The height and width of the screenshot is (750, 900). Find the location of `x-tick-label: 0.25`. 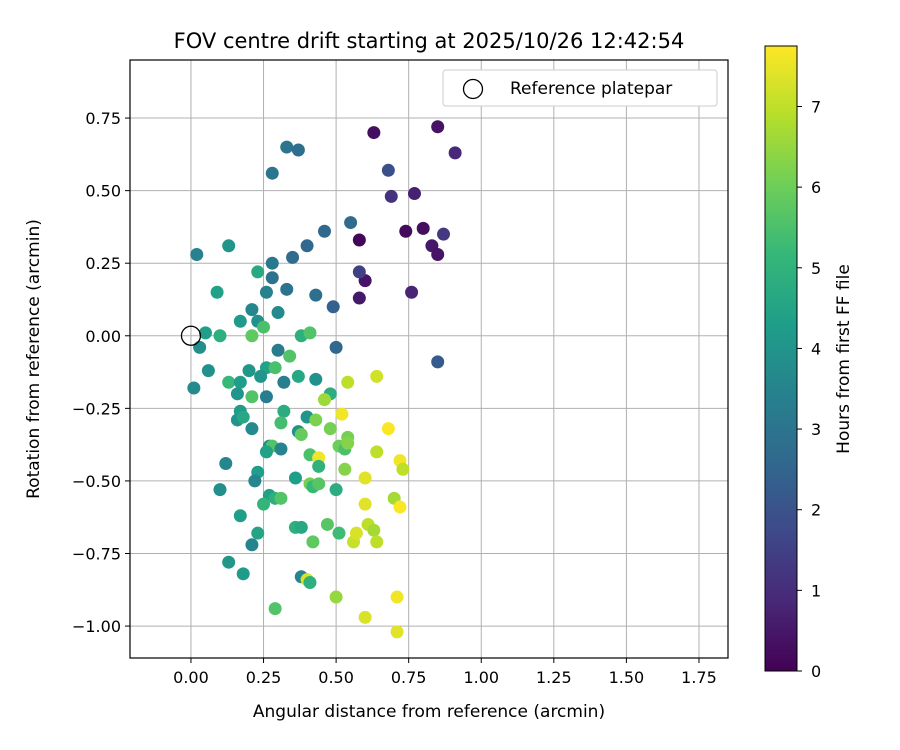

x-tick-label: 0.25 is located at coordinates (264, 677).